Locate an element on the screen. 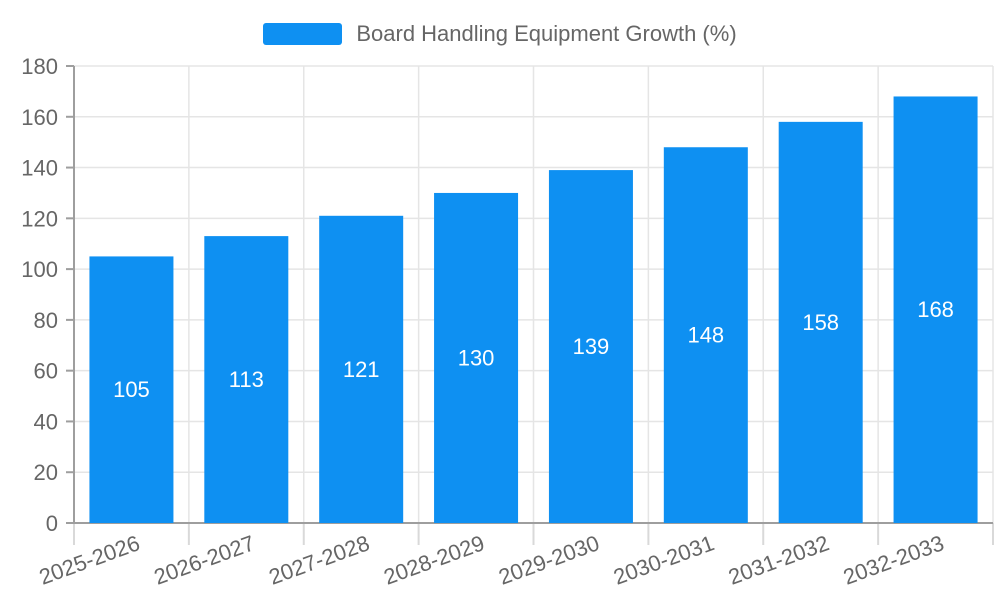 This screenshot has width=1000, height=600. y-tick-label: 80 is located at coordinates (46, 320).